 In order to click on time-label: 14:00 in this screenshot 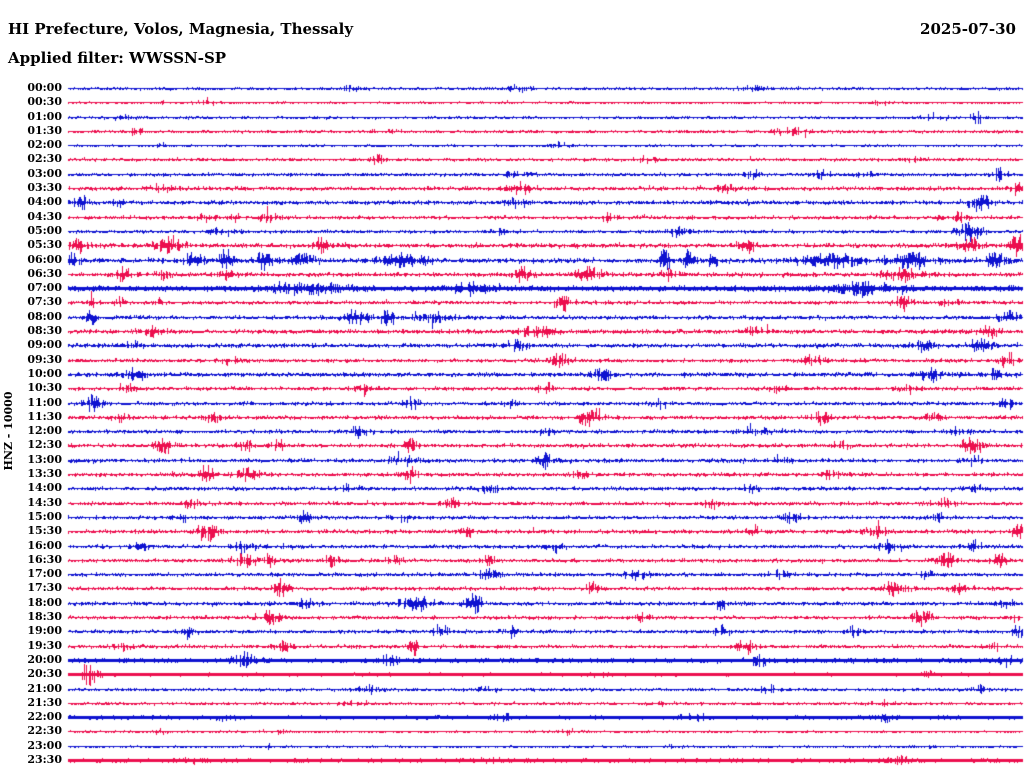, I will do `click(44, 487)`.